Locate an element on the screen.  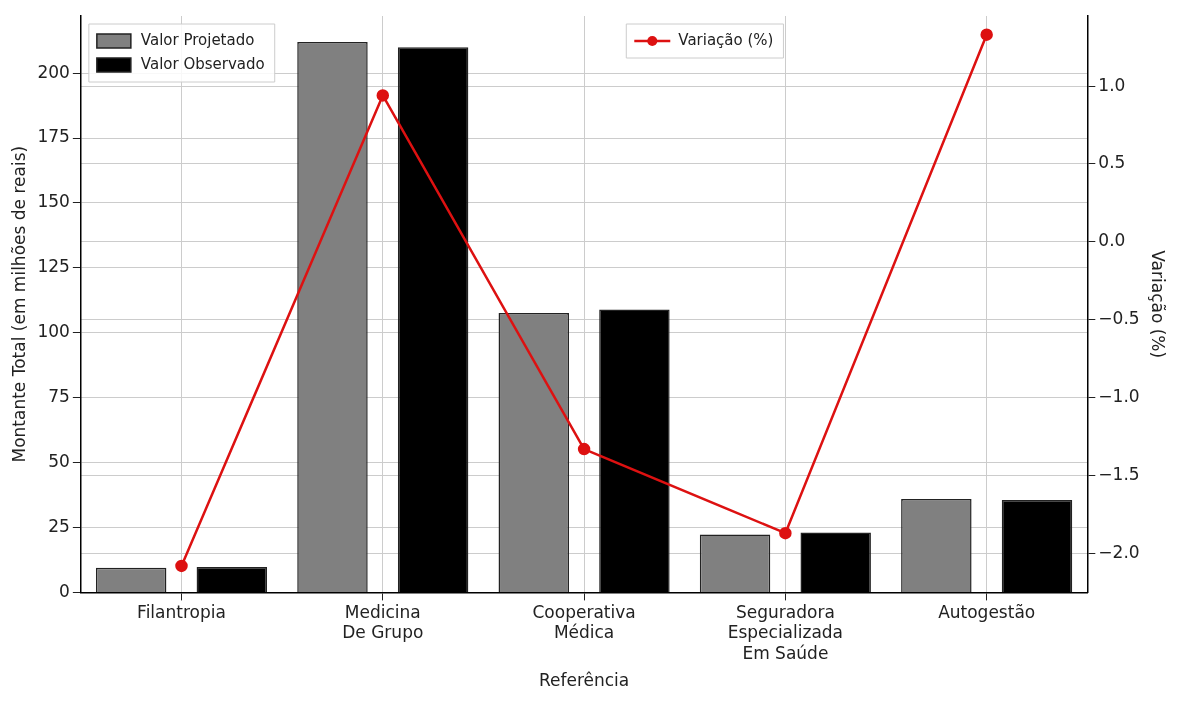
legend-label: Valor Projetado is located at coordinates (197, 39).